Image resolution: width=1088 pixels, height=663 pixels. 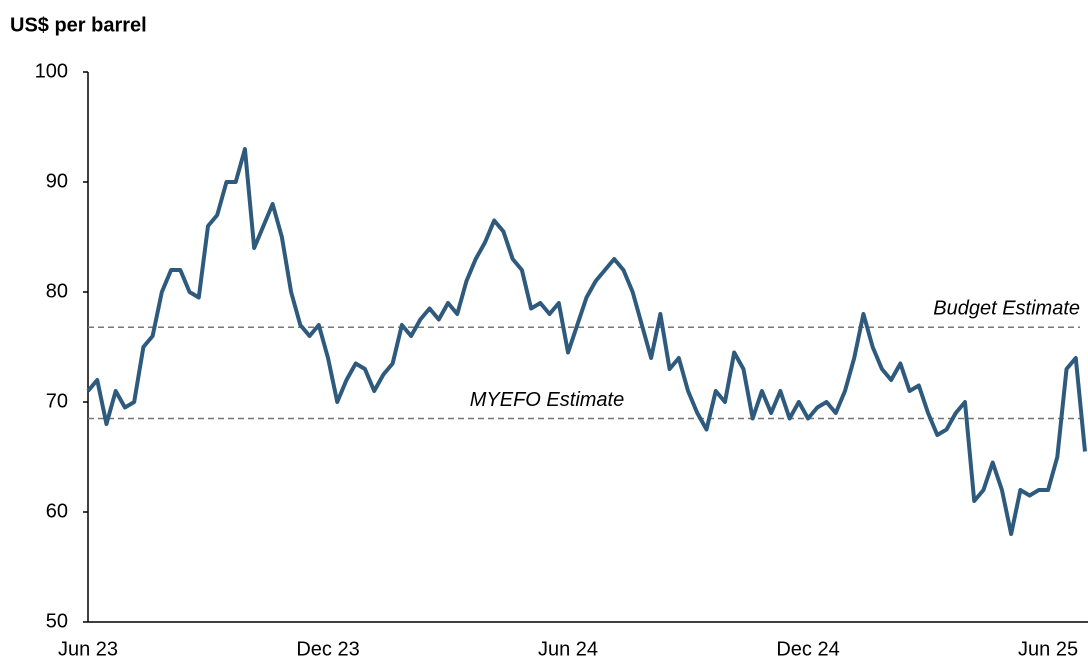 What do you see at coordinates (78, 25) in the screenshot?
I see `y-axis-title: US$ per barrel` at bounding box center [78, 25].